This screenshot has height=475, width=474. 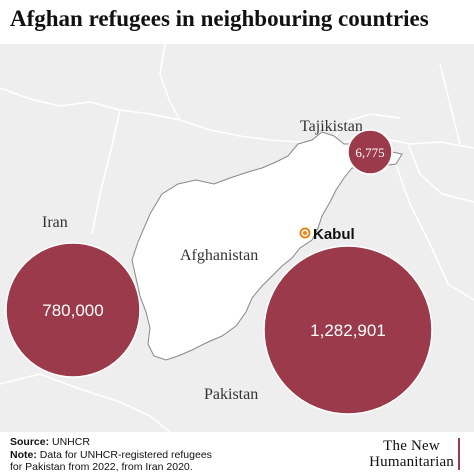 I want to click on bubble-tajikistan: 6,775, so click(x=370, y=152).